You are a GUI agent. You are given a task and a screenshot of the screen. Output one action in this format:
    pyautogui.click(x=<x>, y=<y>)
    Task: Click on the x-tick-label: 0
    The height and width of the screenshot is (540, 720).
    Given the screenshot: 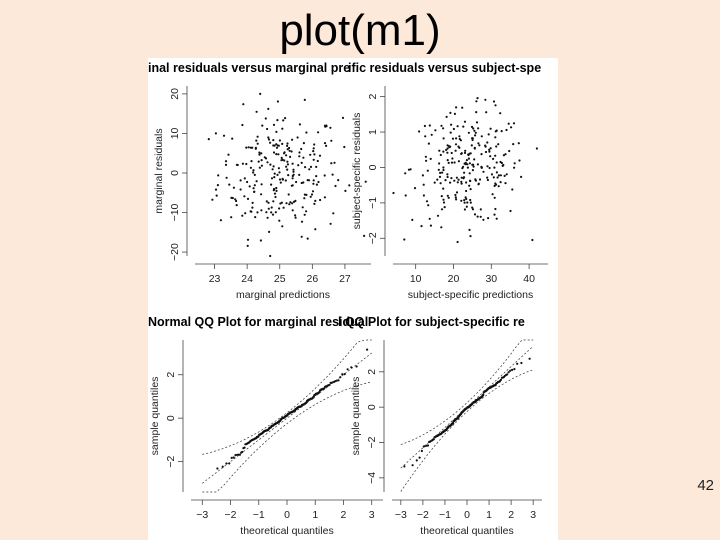 What is the action you would take?
    pyautogui.click(x=287, y=515)
    